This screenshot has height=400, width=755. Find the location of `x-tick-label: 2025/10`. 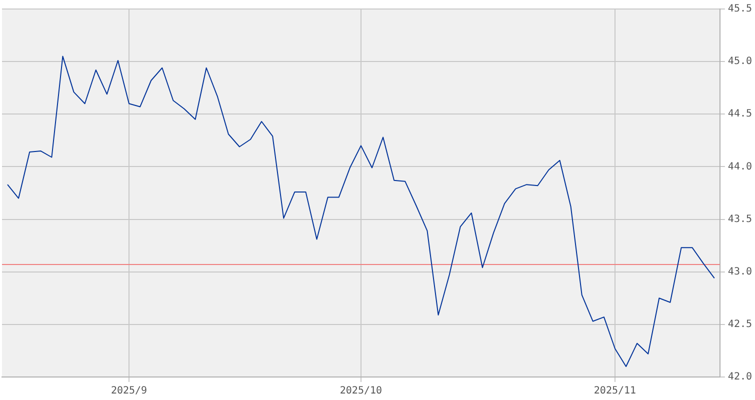

x-tick-label: 2025/10 is located at coordinates (361, 391).